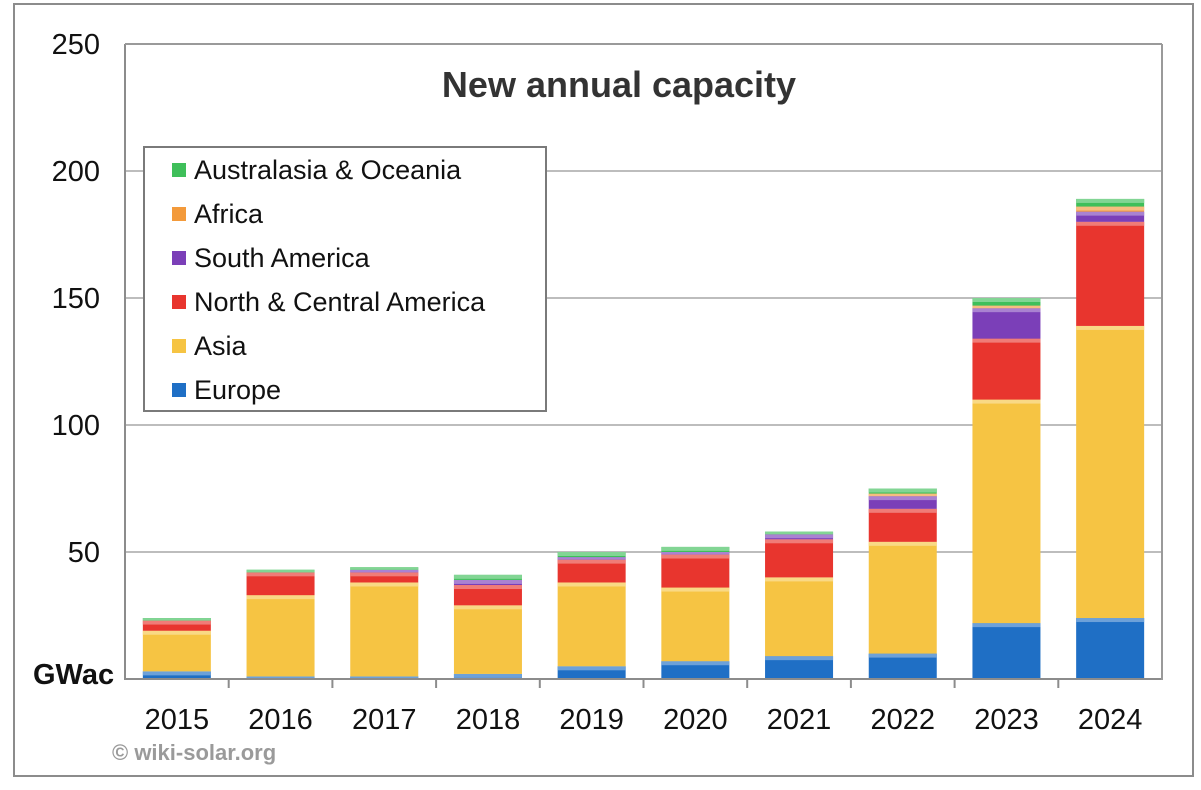  Describe the element at coordinates (177, 720) in the screenshot. I see `x-tick-label: 2015` at that location.